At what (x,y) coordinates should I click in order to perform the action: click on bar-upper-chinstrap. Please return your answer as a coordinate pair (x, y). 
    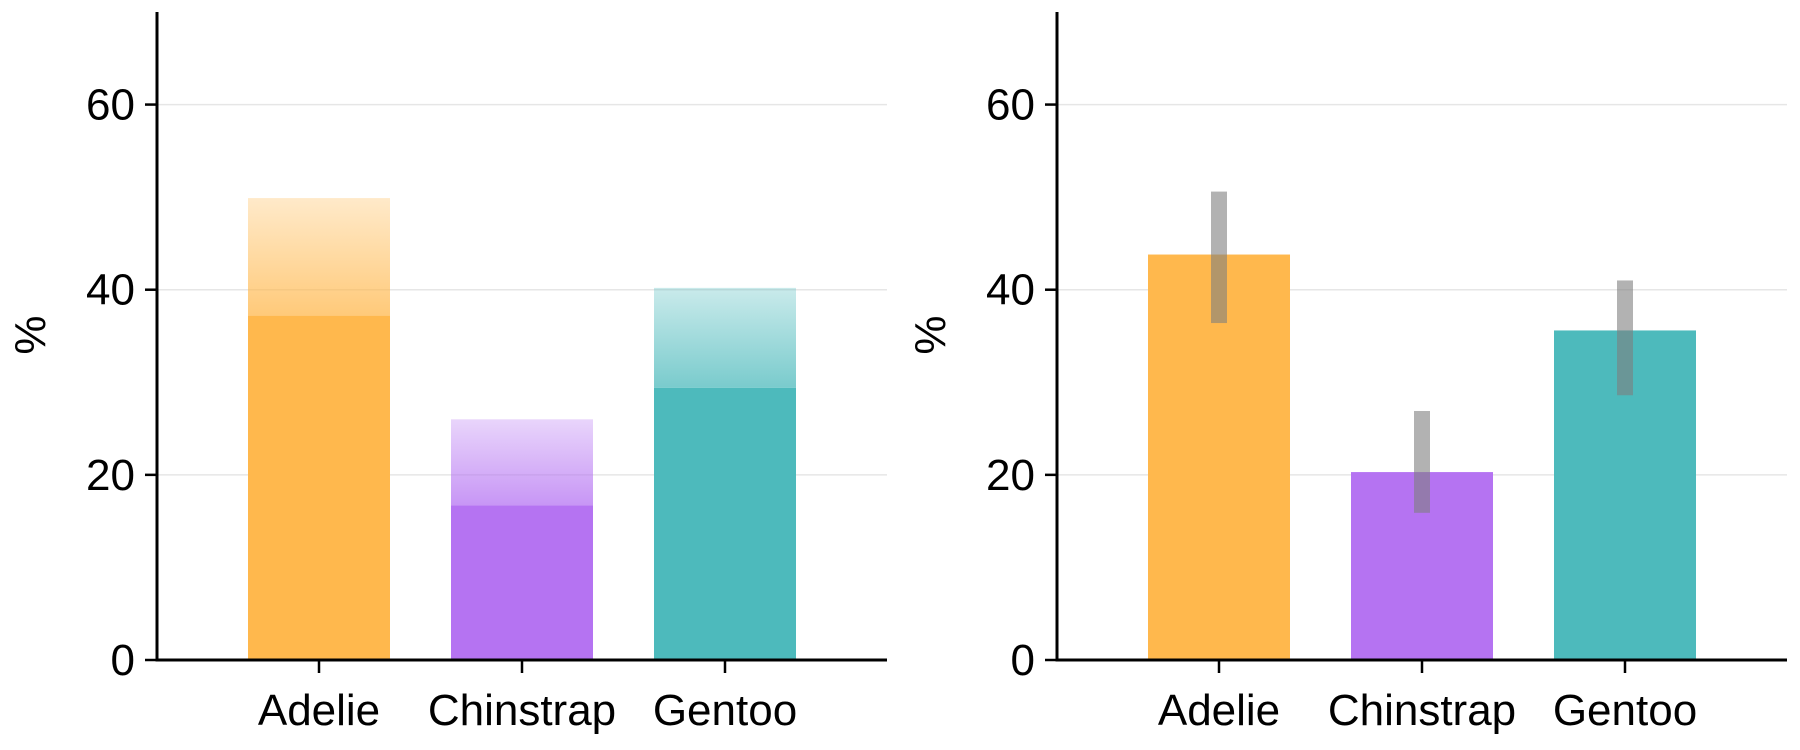
    Looking at the image, I should click on (522, 462).